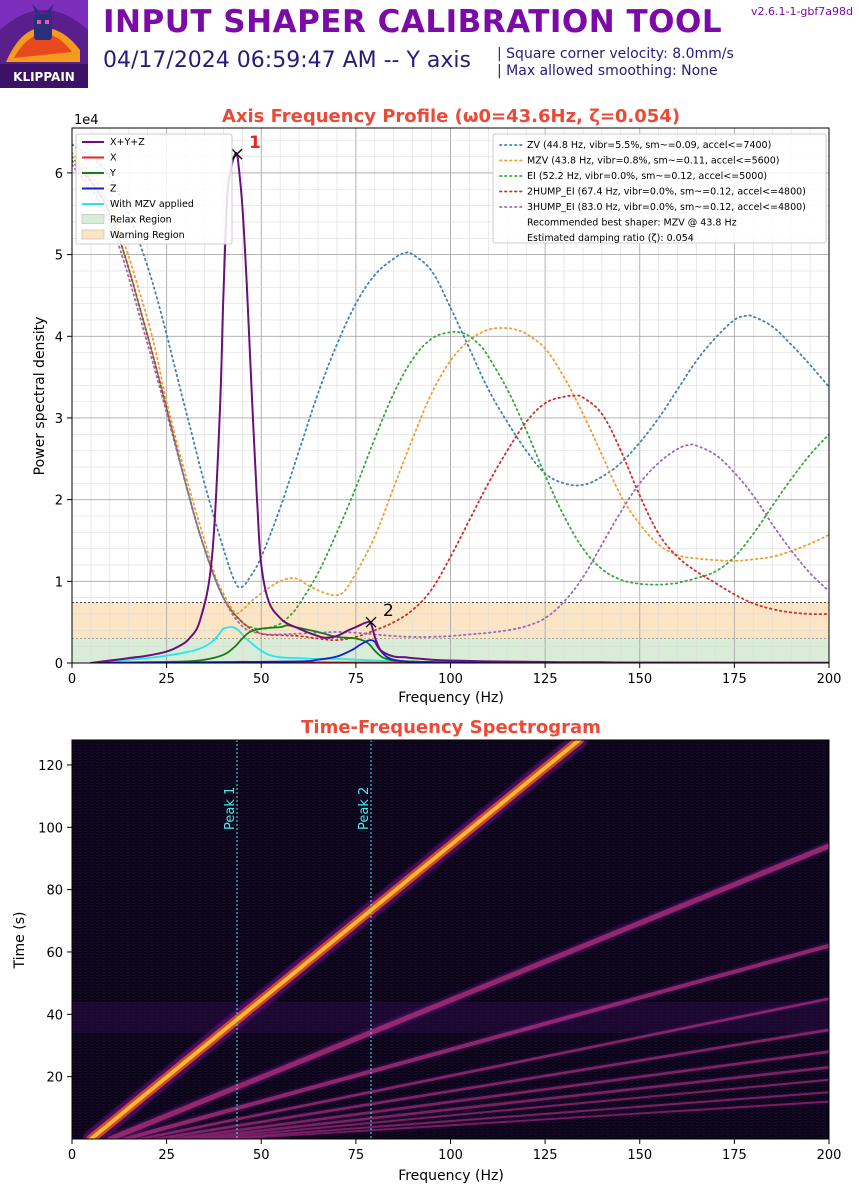 The height and width of the screenshot is (1200, 859). Describe the element at coordinates (451, 1176) in the screenshot. I see `spectrogram-x-label: Frequency (Hz)` at that location.